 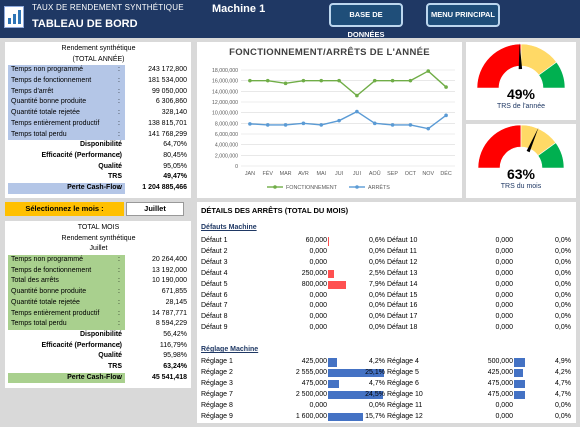 I want to click on annual-row: Temps total perdu: 141 768,299, so click(x=98, y=135).